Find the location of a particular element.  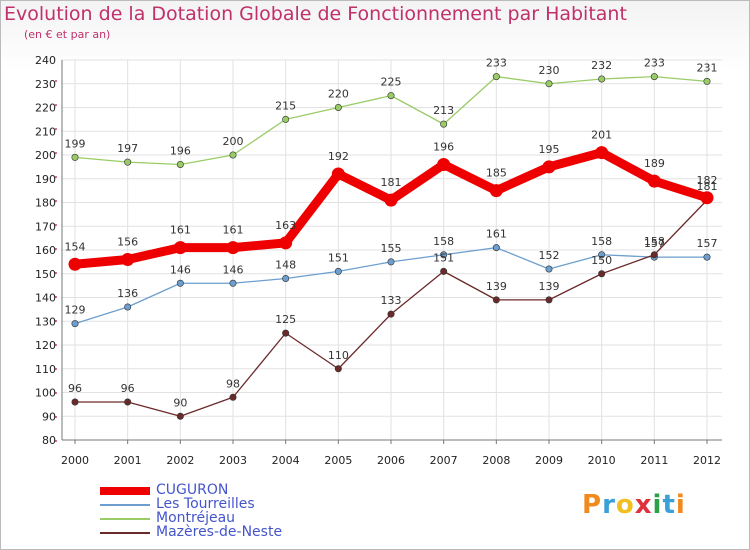

y-tick-label: 220 is located at coordinates (45, 108).